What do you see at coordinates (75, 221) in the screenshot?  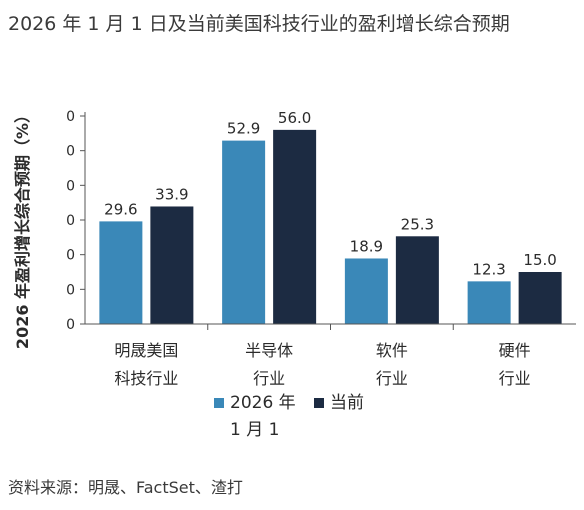 I see `y-axis-ticks: 0 0 0 0 0 0 0` at bounding box center [75, 221].